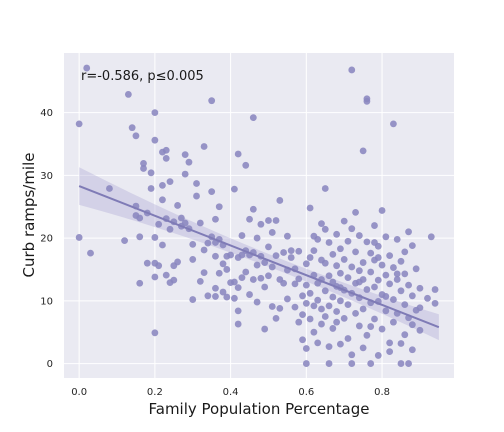 This screenshot has width=504, height=432. I want to click on y-tick-label: 0, so click(50, 364).